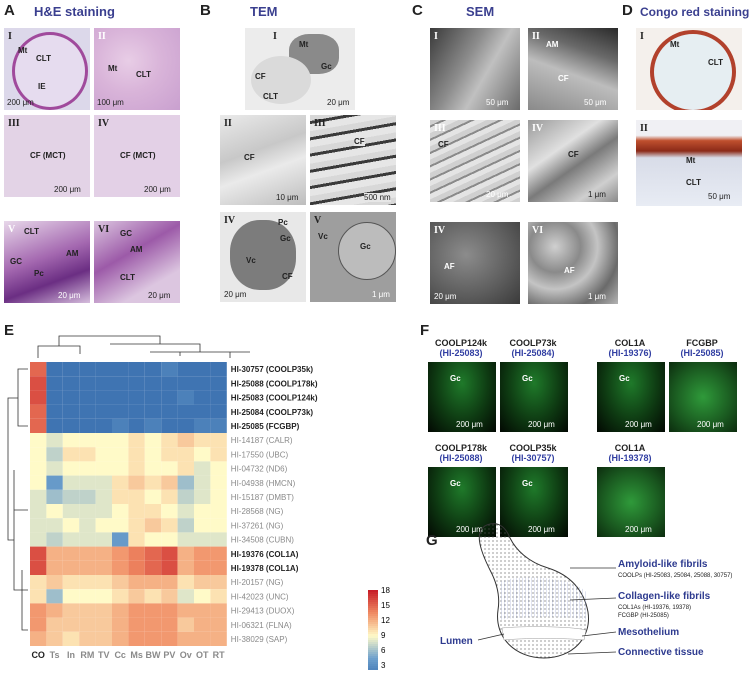  What do you see at coordinates (569, 270) in the screenshot?
I see `annotation: AF` at bounding box center [569, 270].